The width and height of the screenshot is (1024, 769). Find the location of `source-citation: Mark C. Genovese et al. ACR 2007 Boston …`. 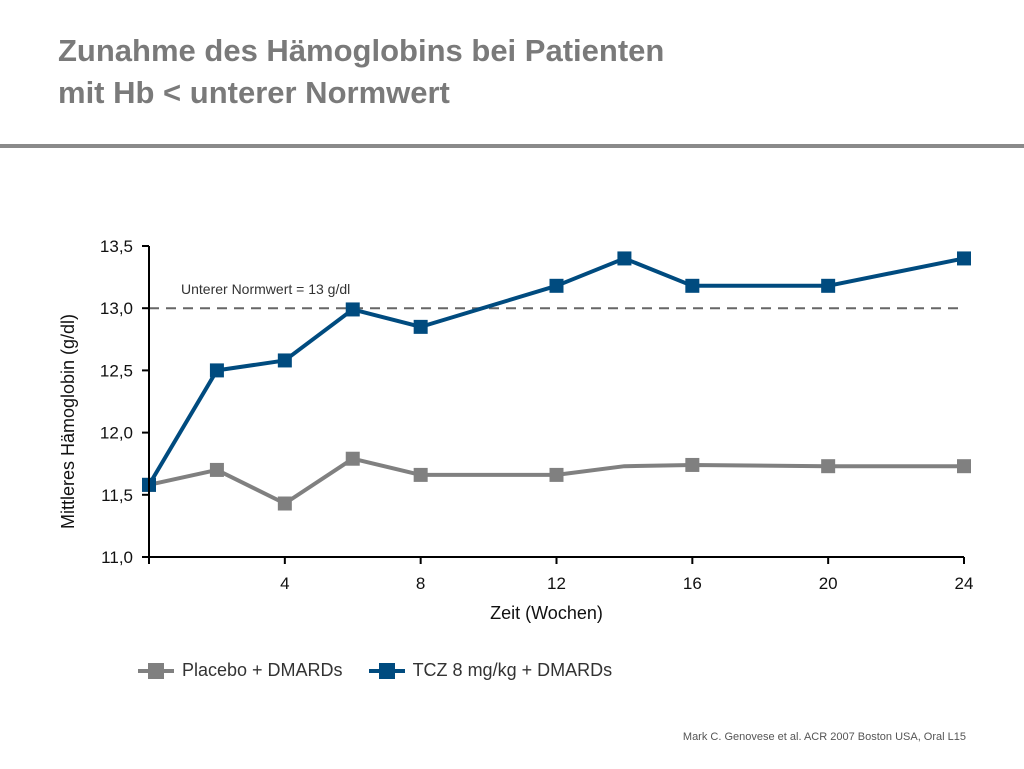

source-citation: Mark C. Genovese et al. ACR 2007 Boston … is located at coordinates (824, 737).